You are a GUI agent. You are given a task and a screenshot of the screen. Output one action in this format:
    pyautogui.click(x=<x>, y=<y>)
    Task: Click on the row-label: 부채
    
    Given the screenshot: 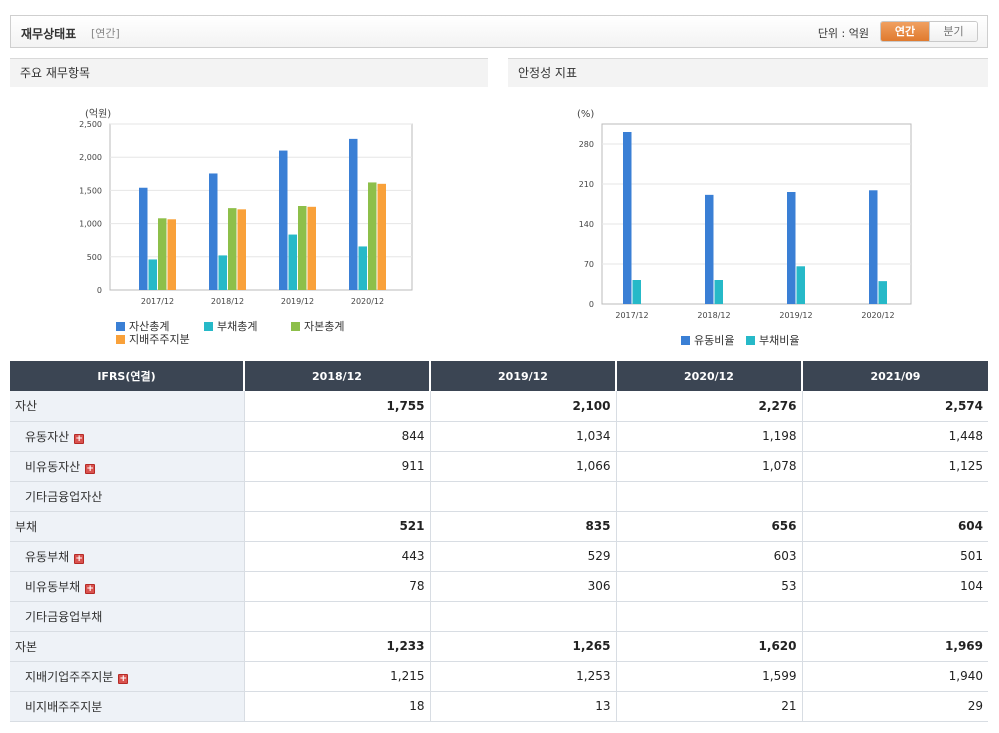 What is the action you would take?
    pyautogui.click(x=26, y=526)
    